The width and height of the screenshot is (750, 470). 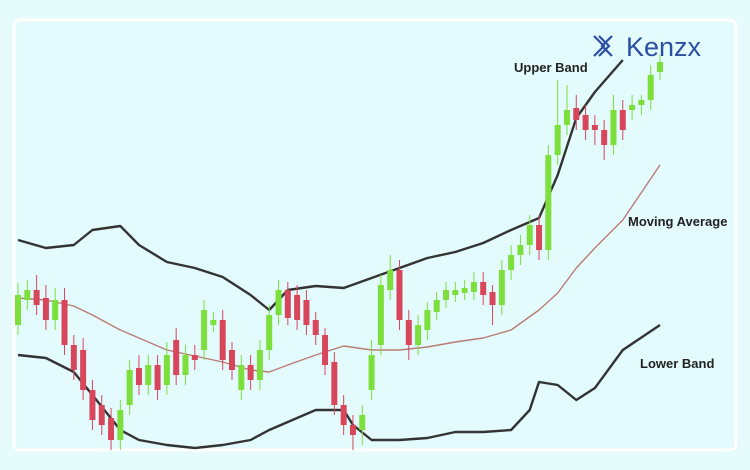 I want to click on annotation: Moving Average, so click(x=677, y=221).